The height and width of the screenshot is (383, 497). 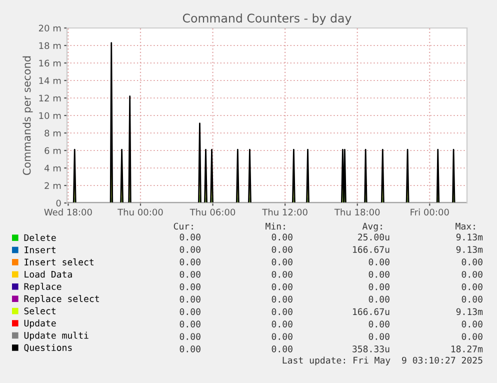 What do you see at coordinates (48, 348) in the screenshot?
I see `legend-label: Questions` at bounding box center [48, 348].